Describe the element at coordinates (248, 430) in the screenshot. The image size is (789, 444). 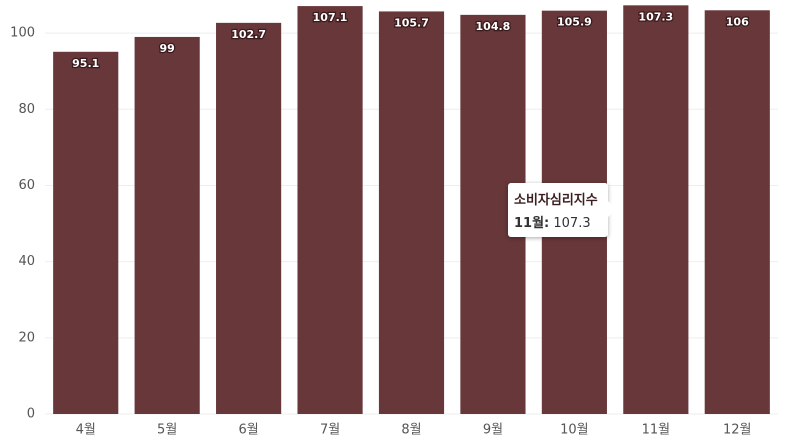
I see `x-tick-label: 6월` at that location.